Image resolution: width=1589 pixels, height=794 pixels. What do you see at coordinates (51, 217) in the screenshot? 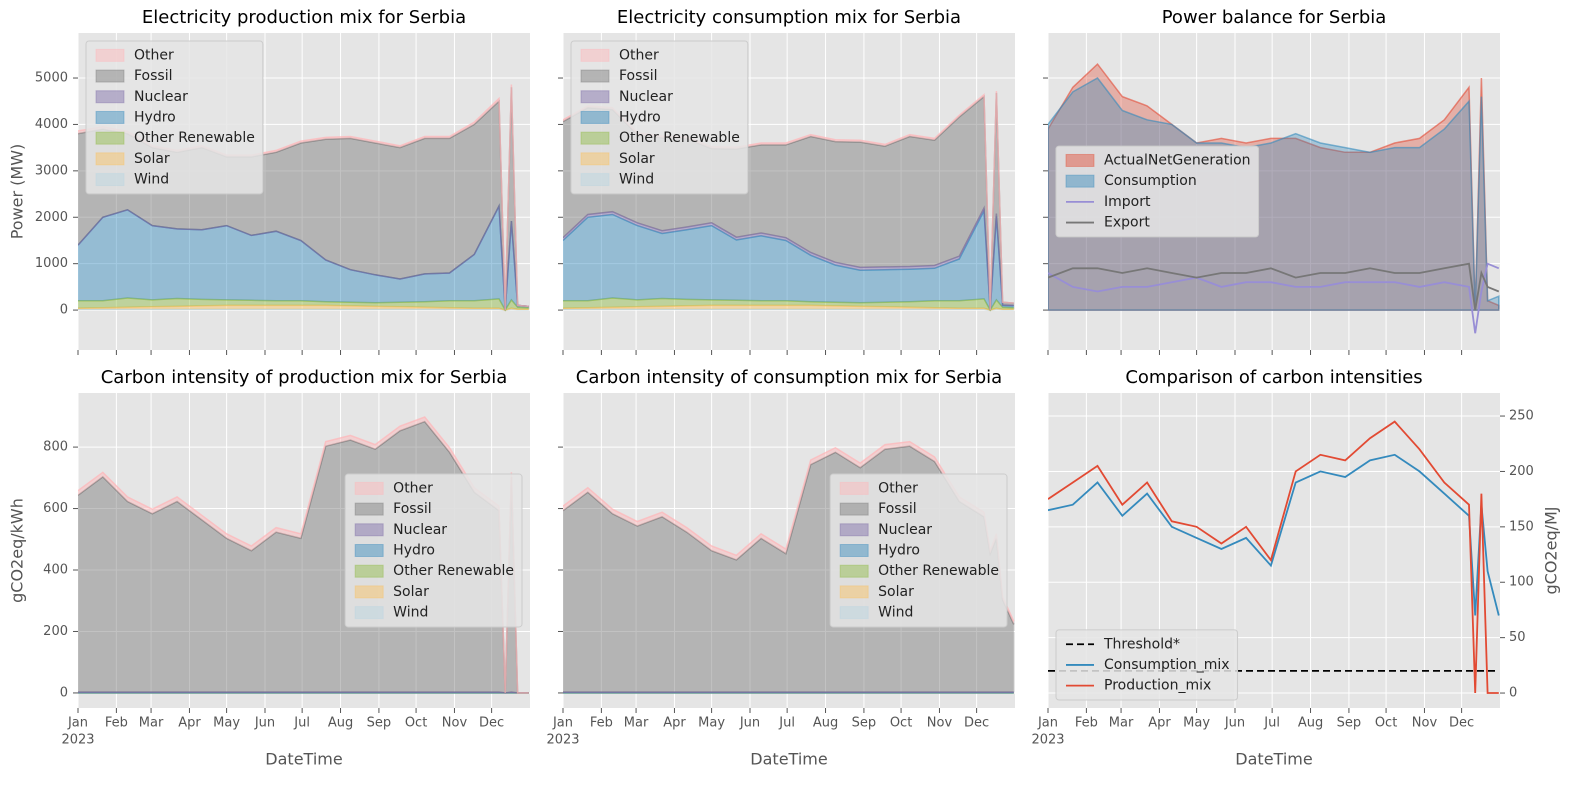
I see `y-tick-label: 2000` at bounding box center [51, 217].